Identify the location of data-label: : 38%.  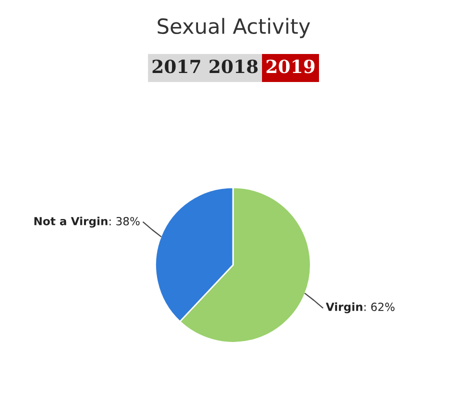
(125, 221).